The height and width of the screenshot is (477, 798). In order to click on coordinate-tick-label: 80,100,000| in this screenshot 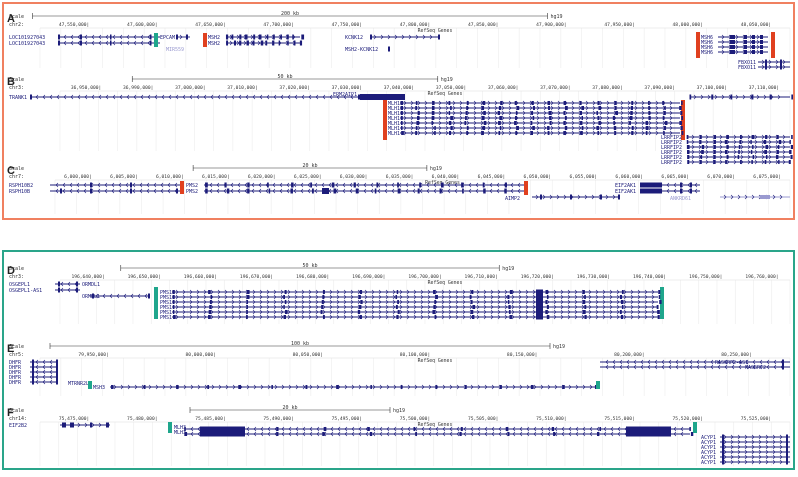, I will do `click(415, 355)`.